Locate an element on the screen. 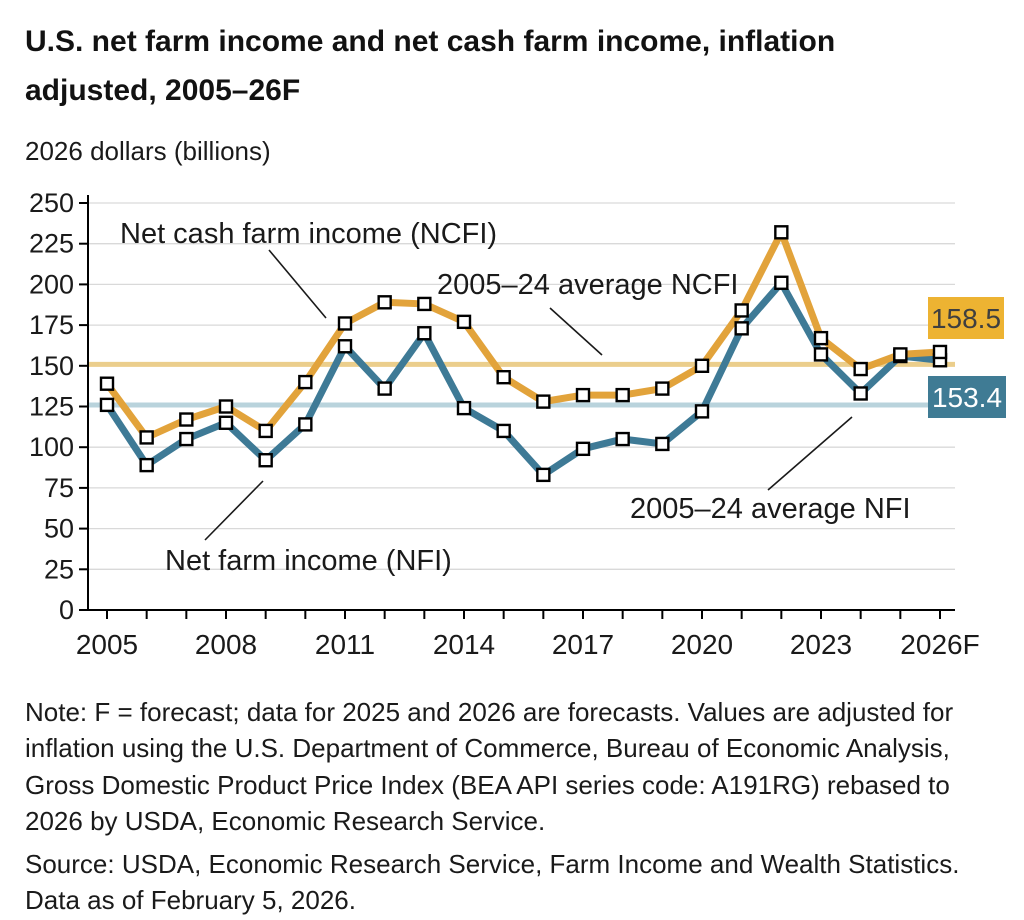 The image size is (1024, 920). x-axis-tick-label: 2020 is located at coordinates (702, 644).